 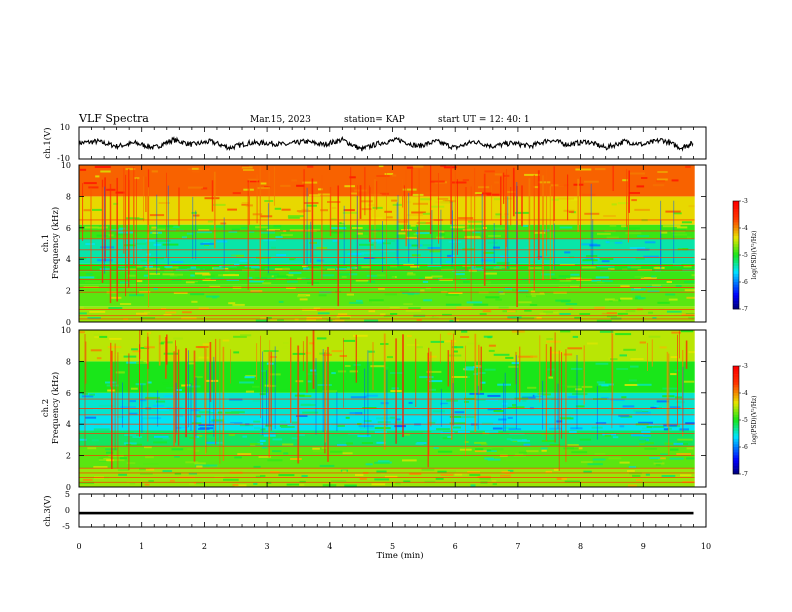 I want to click on ch2-spectrogram-ytick-label: 0, so click(x=68, y=487).